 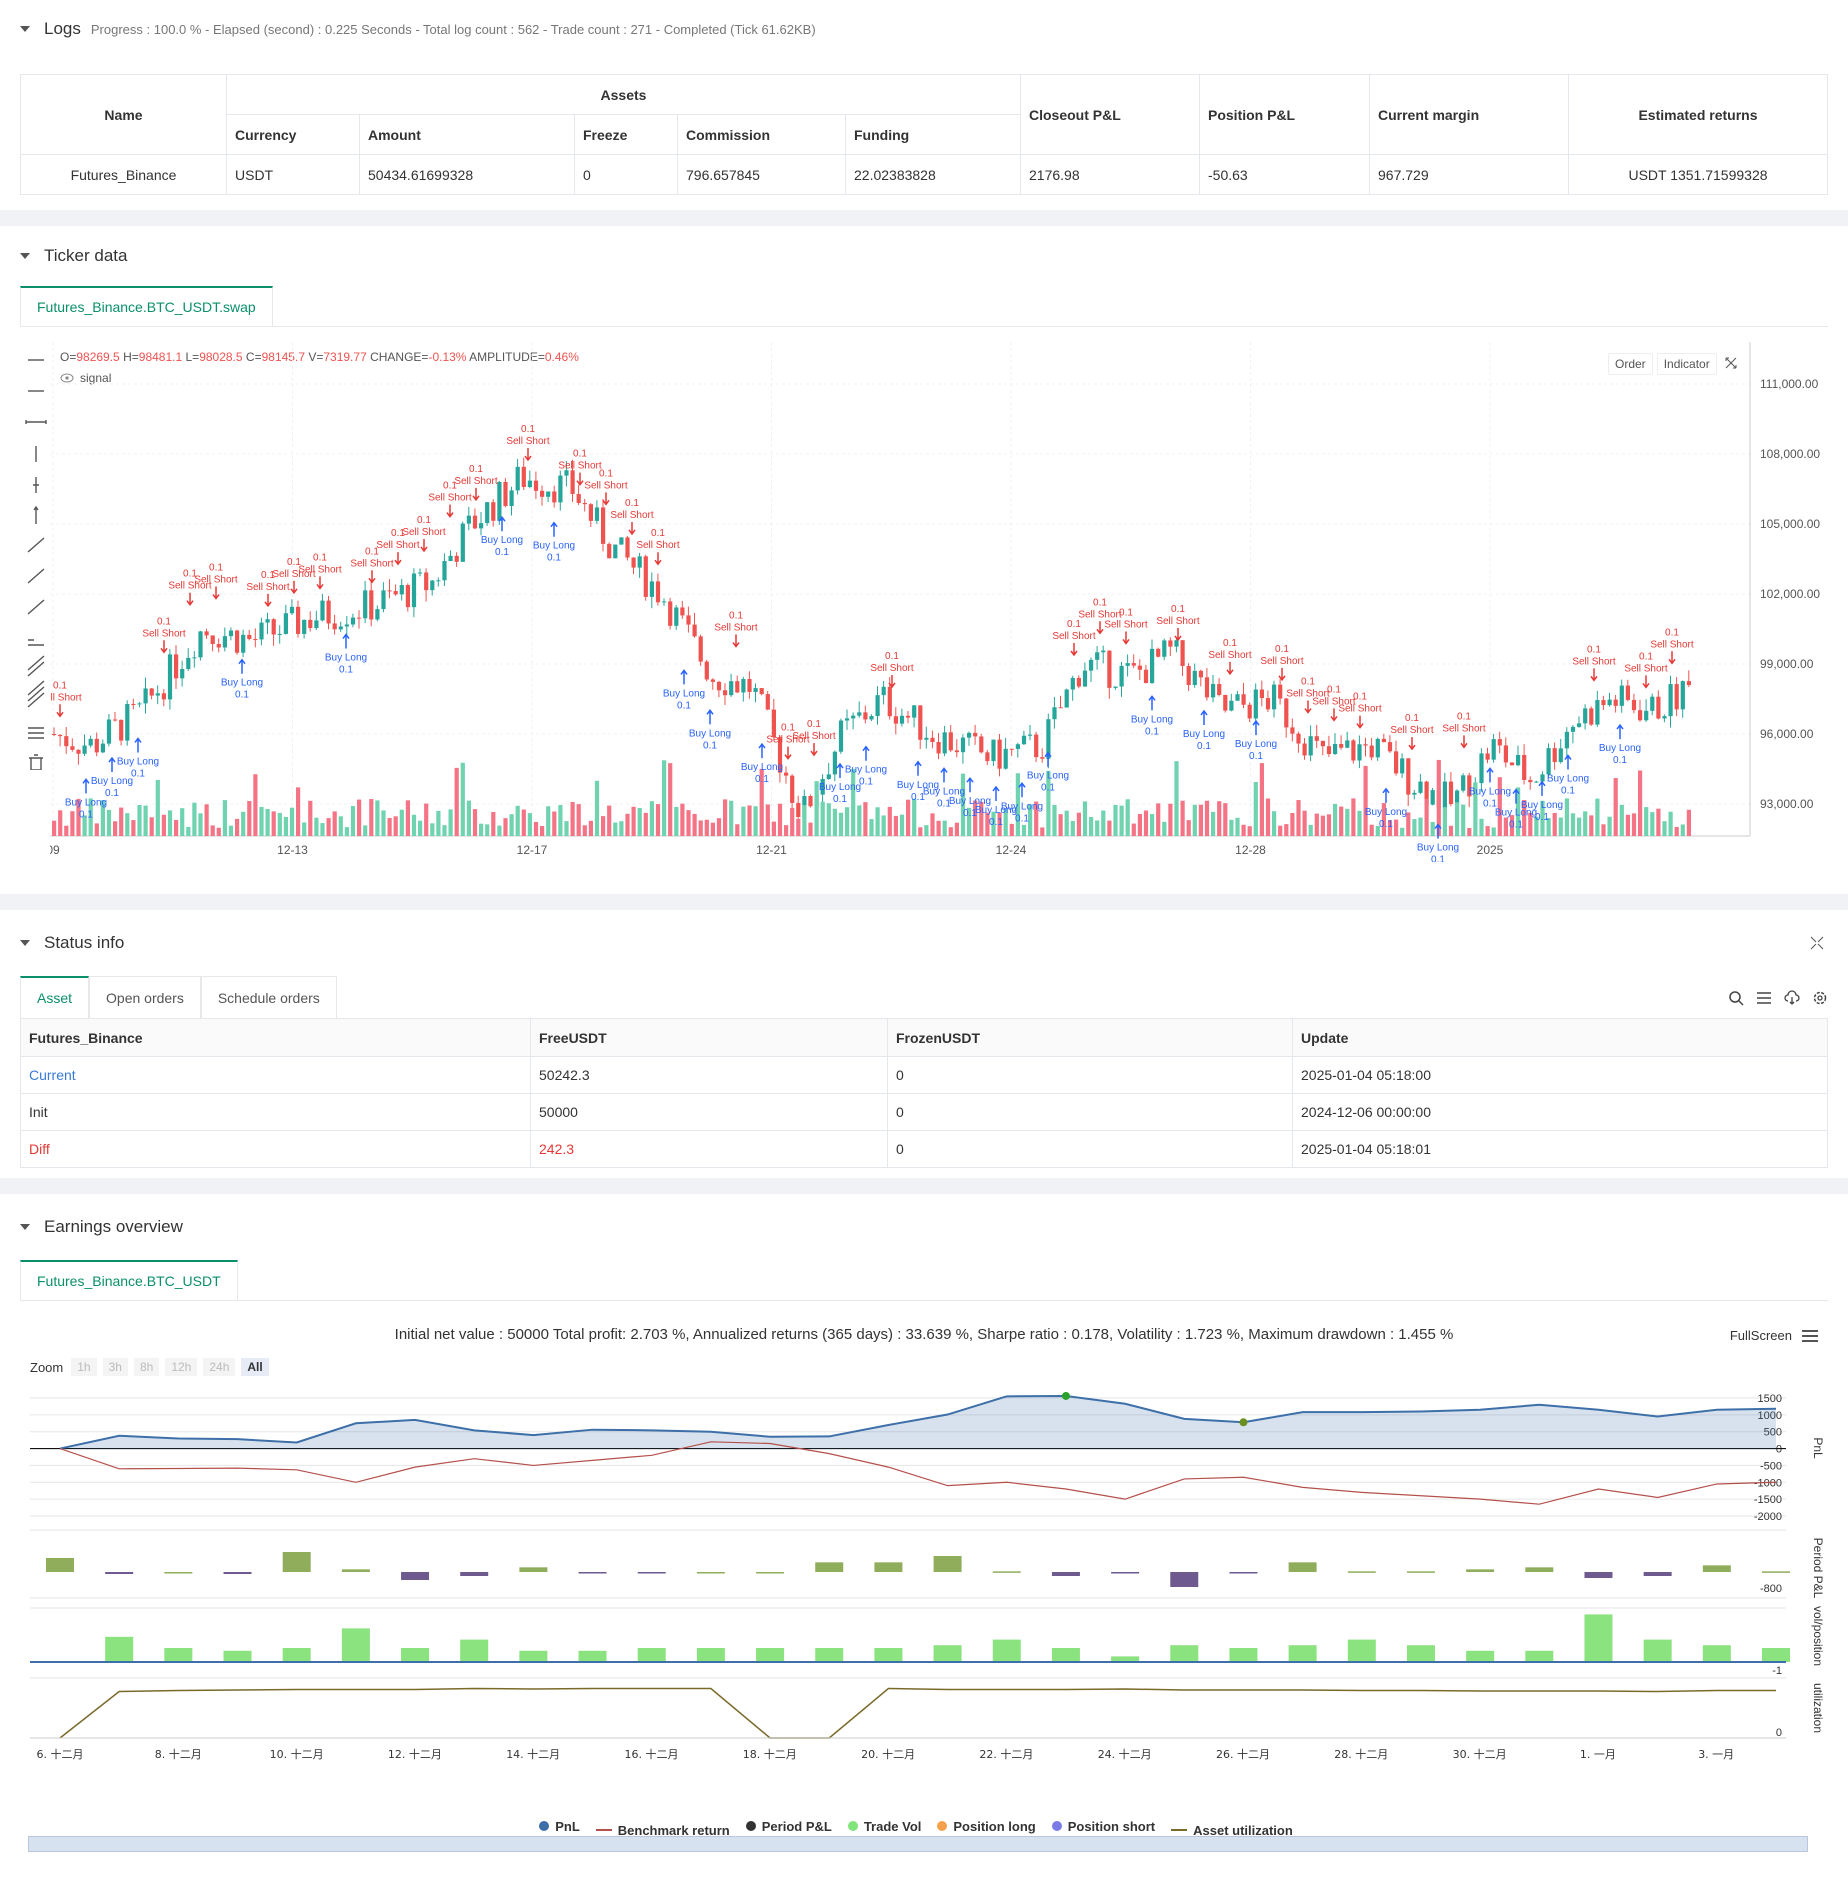 What do you see at coordinates (1232, 1830) in the screenshot?
I see `legend-item: Asset utilization` at bounding box center [1232, 1830].